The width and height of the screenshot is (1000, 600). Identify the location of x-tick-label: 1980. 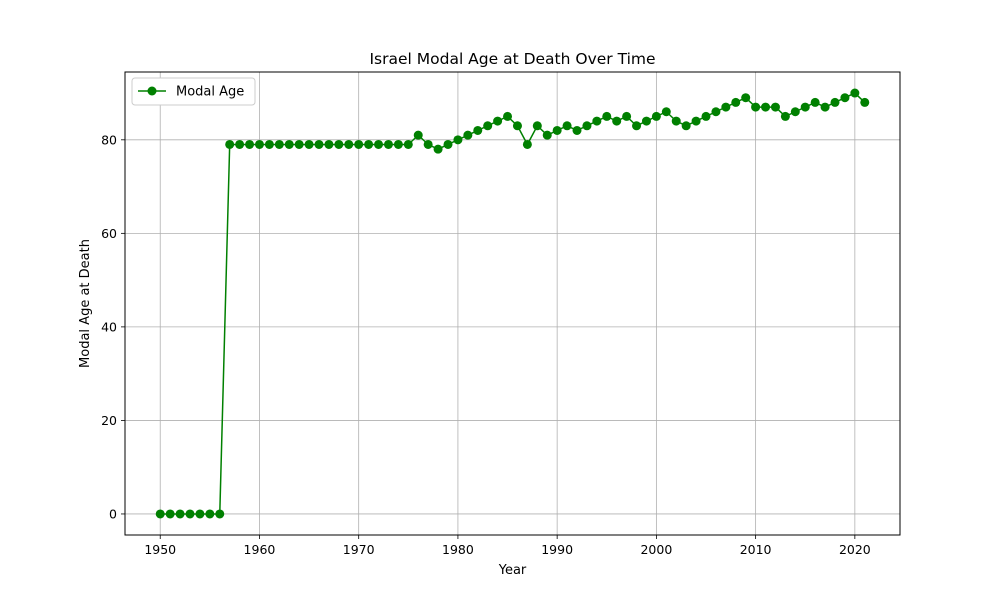
(458, 549).